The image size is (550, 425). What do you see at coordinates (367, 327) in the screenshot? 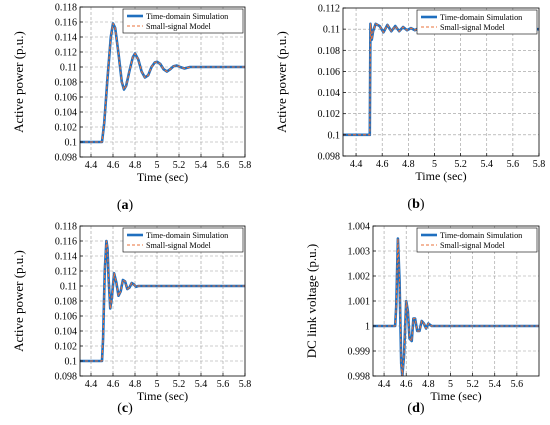
I see `y-tick-label: 1` at bounding box center [367, 327].